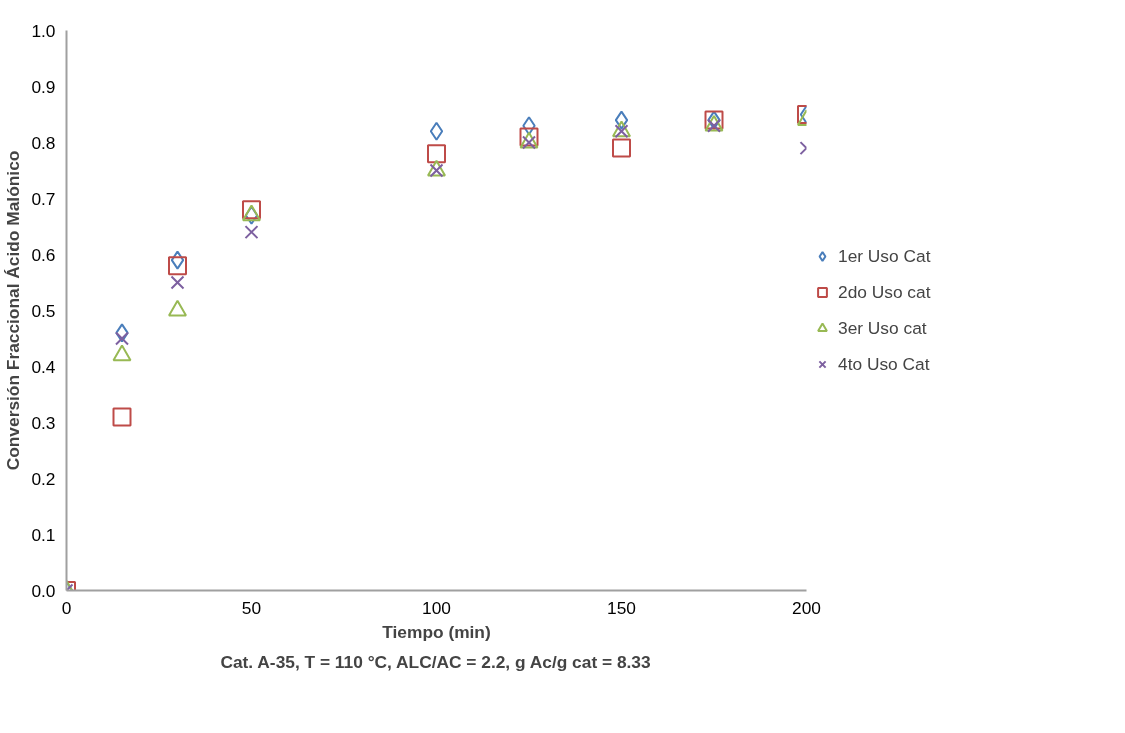 This screenshot has height=733, width=1125. Describe the element at coordinates (806, 607) in the screenshot. I see `x-tick-label: 200` at that location.